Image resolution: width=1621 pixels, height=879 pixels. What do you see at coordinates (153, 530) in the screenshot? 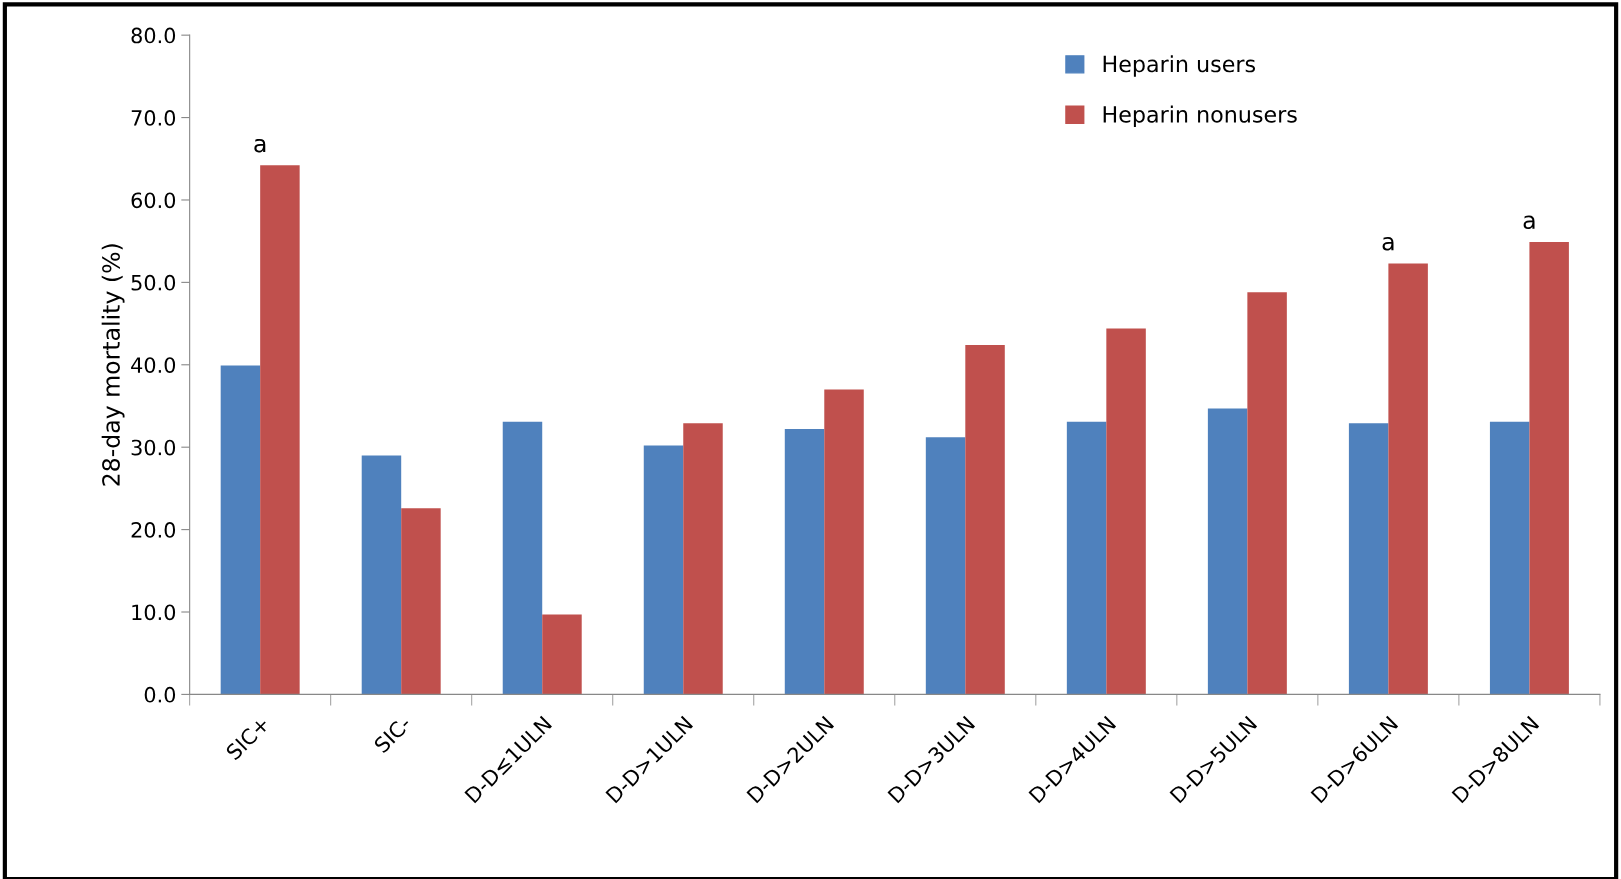
I see `y-tick-label: 20.0` at bounding box center [153, 530].